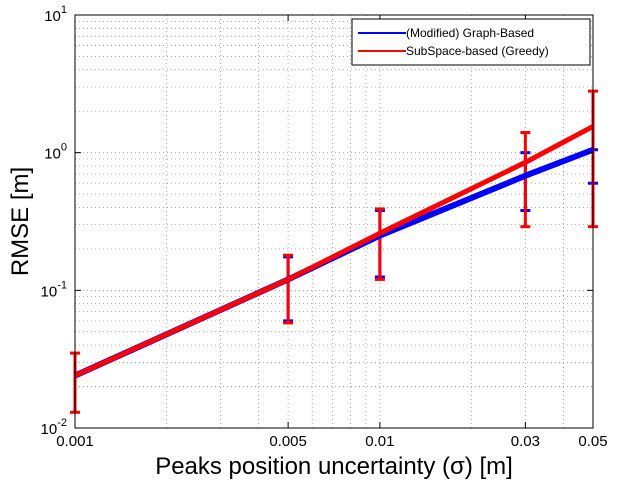  Describe the element at coordinates (20, 221) in the screenshot. I see `y-axis-label: RMSE [m]` at that location.